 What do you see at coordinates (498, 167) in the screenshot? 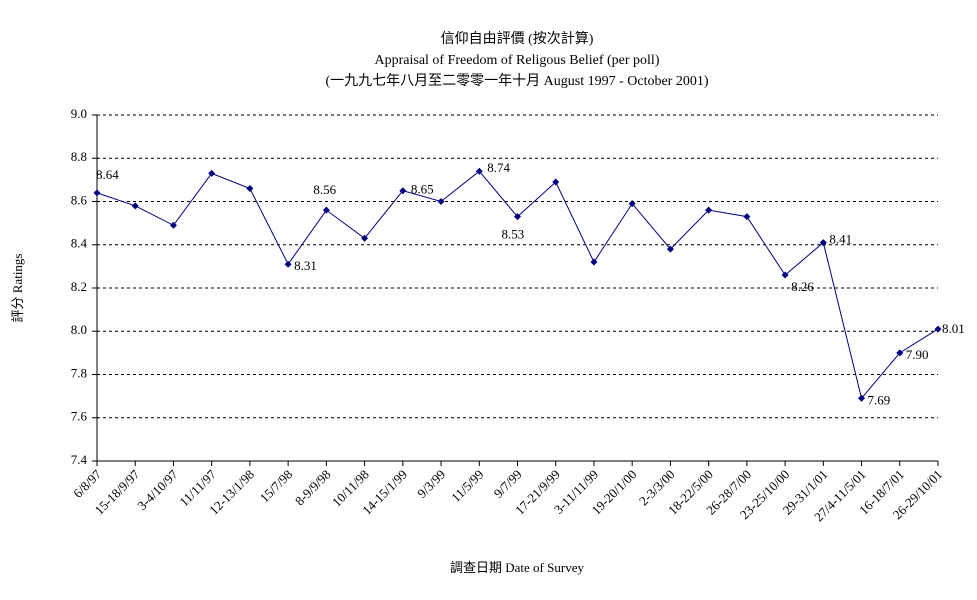
I see `data-label: 8.74` at bounding box center [498, 167].